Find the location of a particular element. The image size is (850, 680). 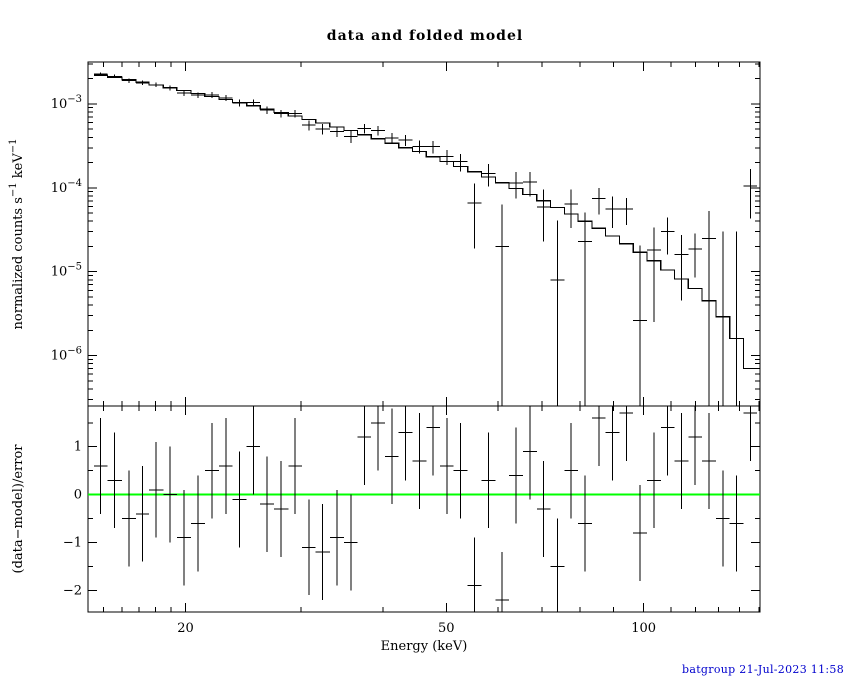

x-axis-label: Energy (keV) is located at coordinates (424, 646).